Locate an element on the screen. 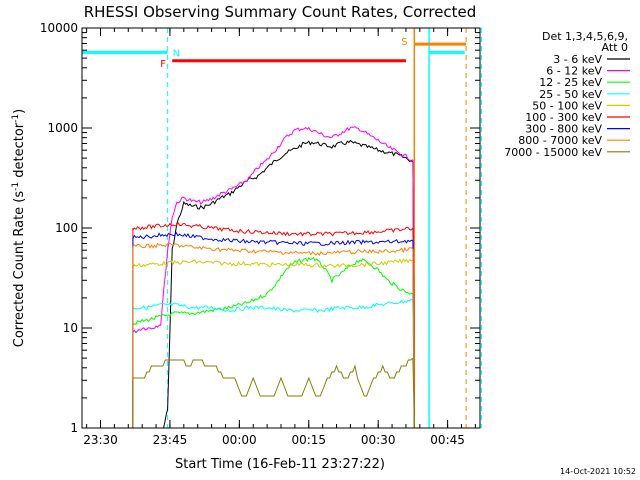 The image size is (640, 480). legend-label-0: 3 - 6 keV is located at coordinates (577, 59).